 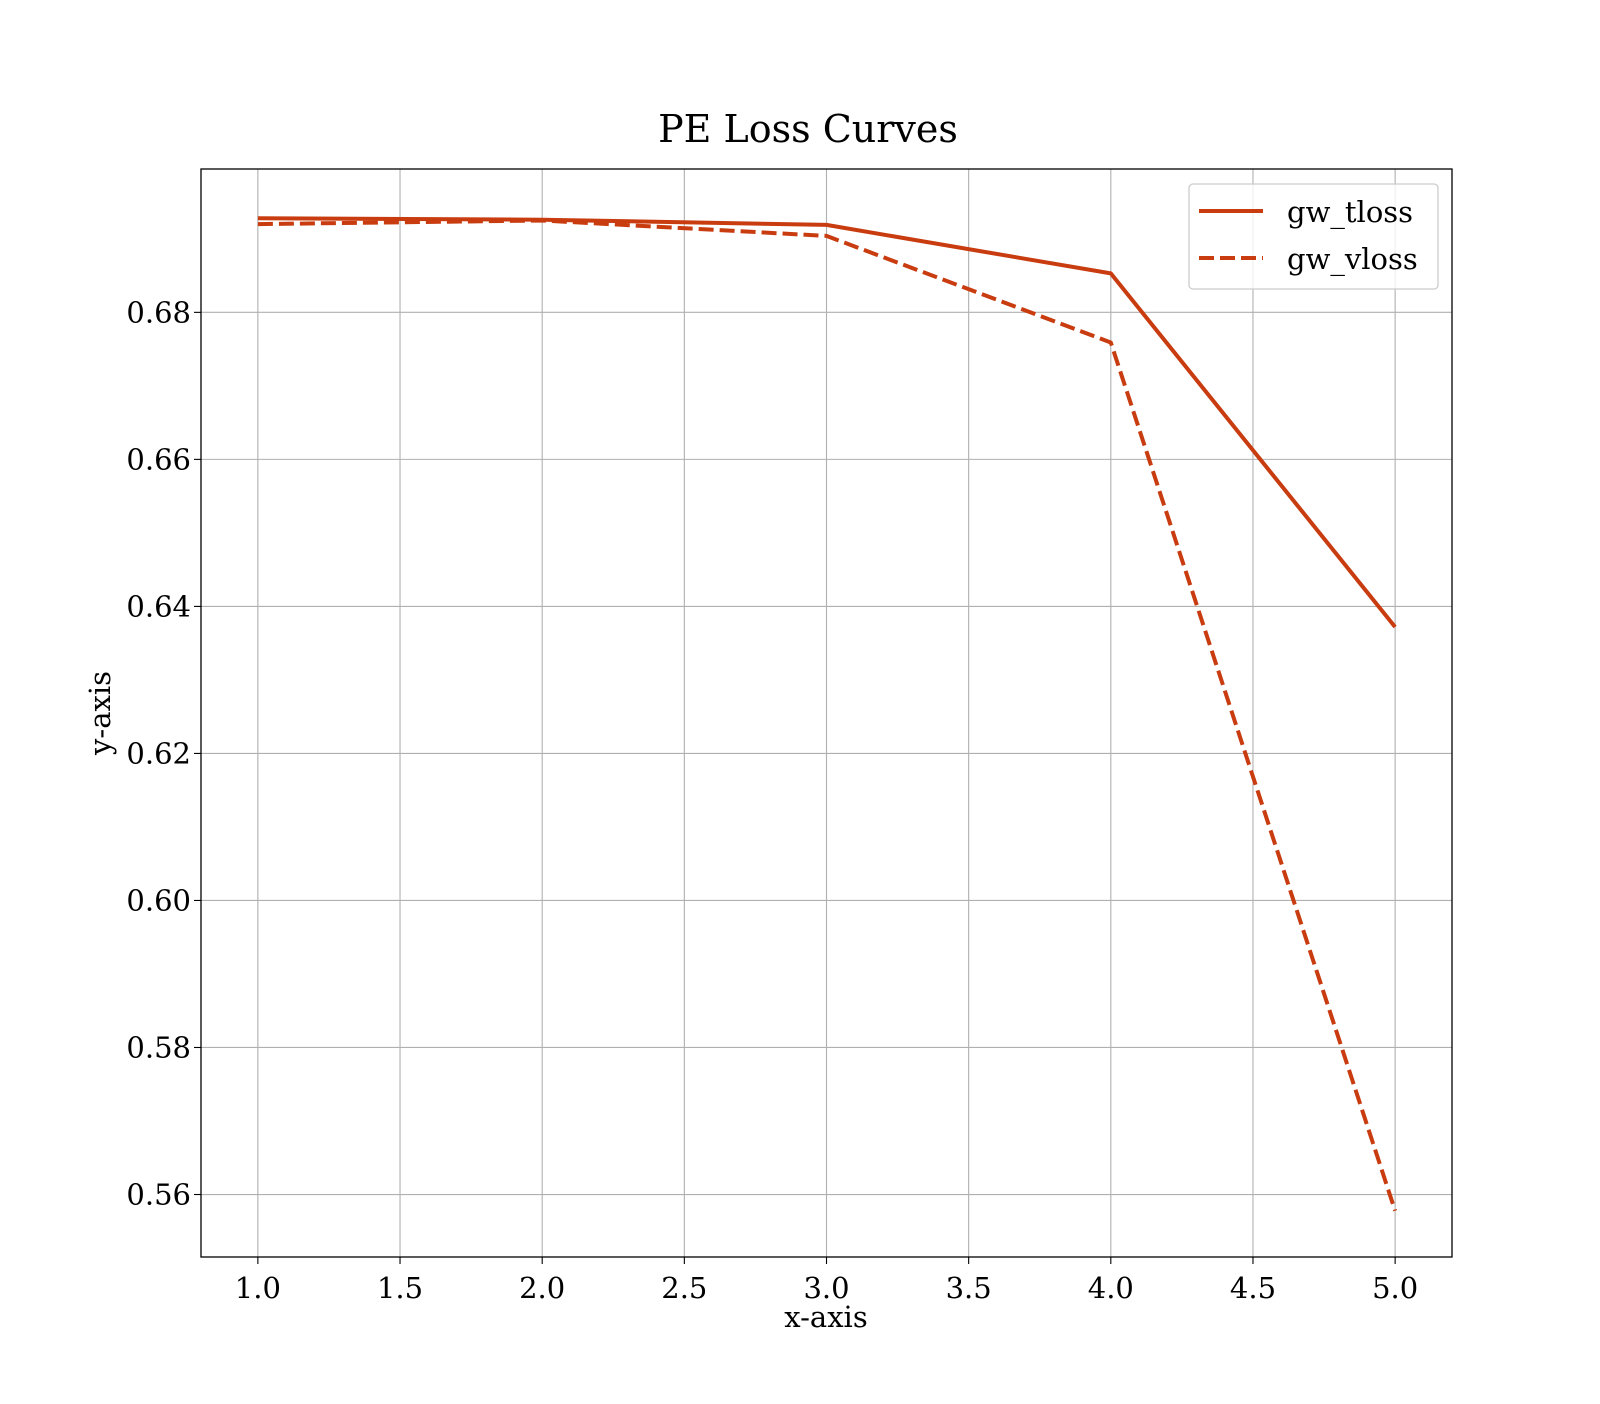 What do you see at coordinates (158, 1047) in the screenshot?
I see `y-tick-label: 0.58` at bounding box center [158, 1047].